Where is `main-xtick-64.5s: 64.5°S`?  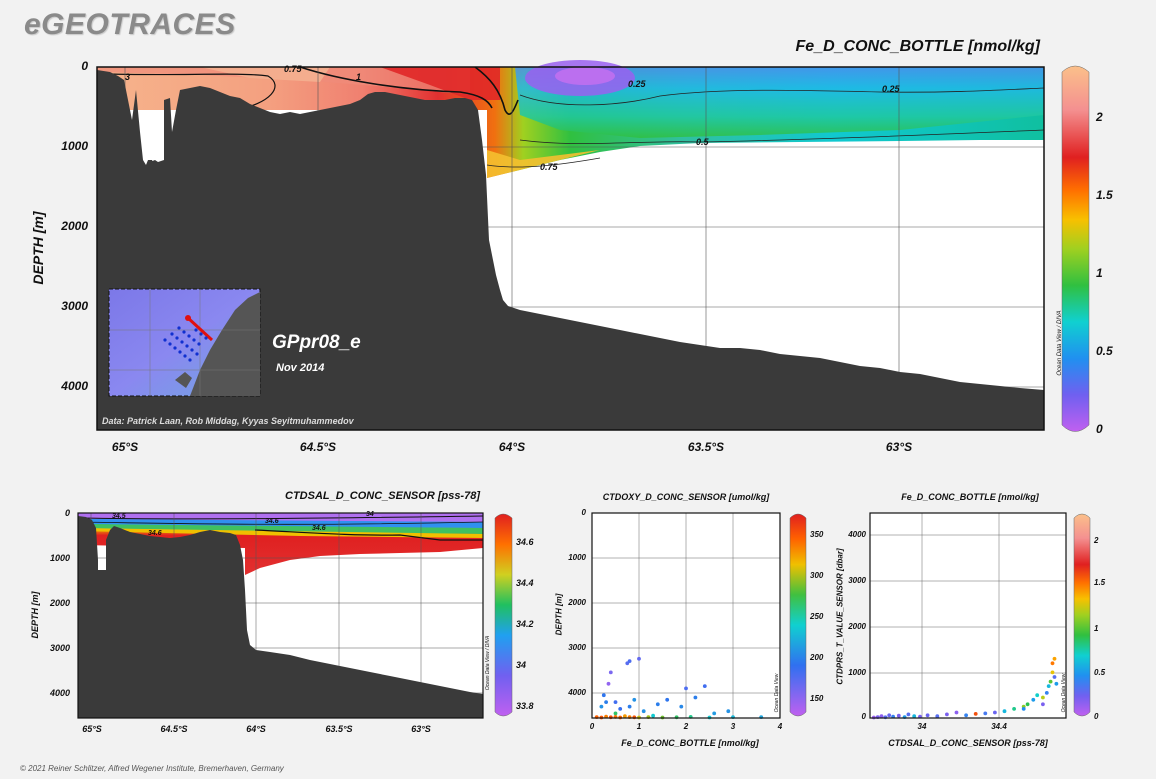 main-xtick-64.5s: 64.5°S is located at coordinates (318, 447).